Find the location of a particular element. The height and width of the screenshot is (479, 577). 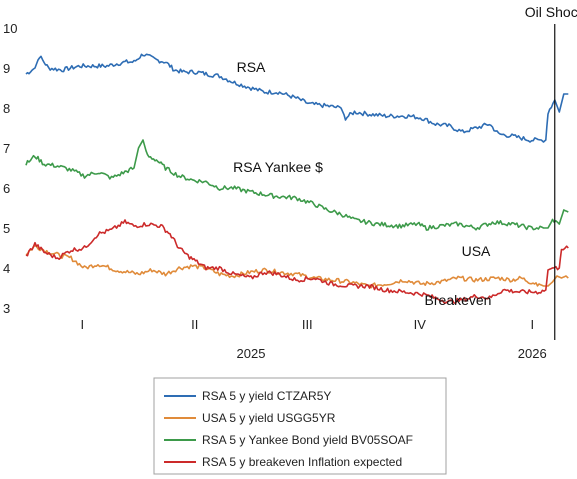

y-tick-label: 8 is located at coordinates (6, 108).